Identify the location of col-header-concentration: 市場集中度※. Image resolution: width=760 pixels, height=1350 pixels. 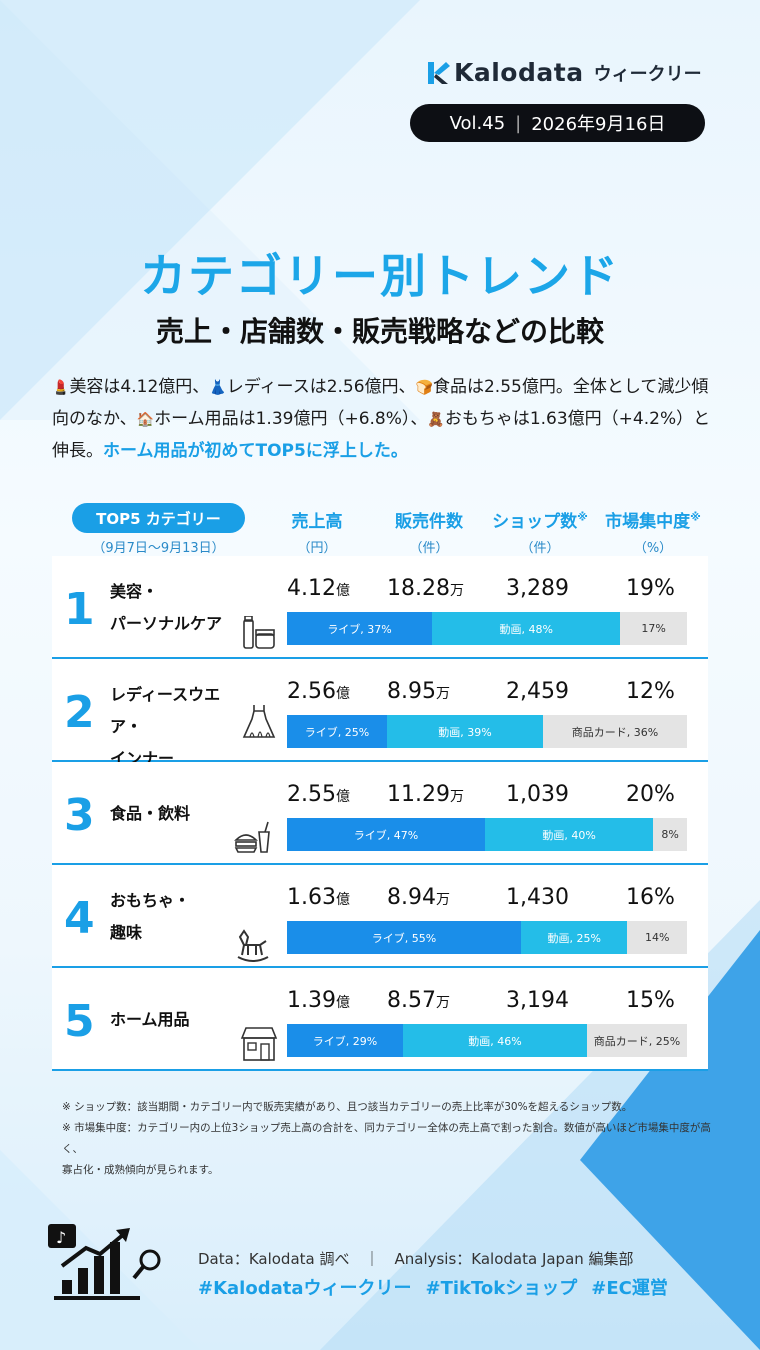
(653, 519).